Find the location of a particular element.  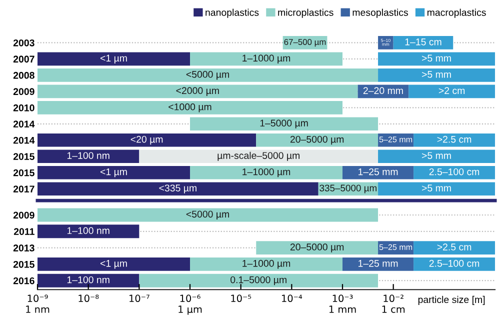

data-label: <20 µm is located at coordinates (146, 140).